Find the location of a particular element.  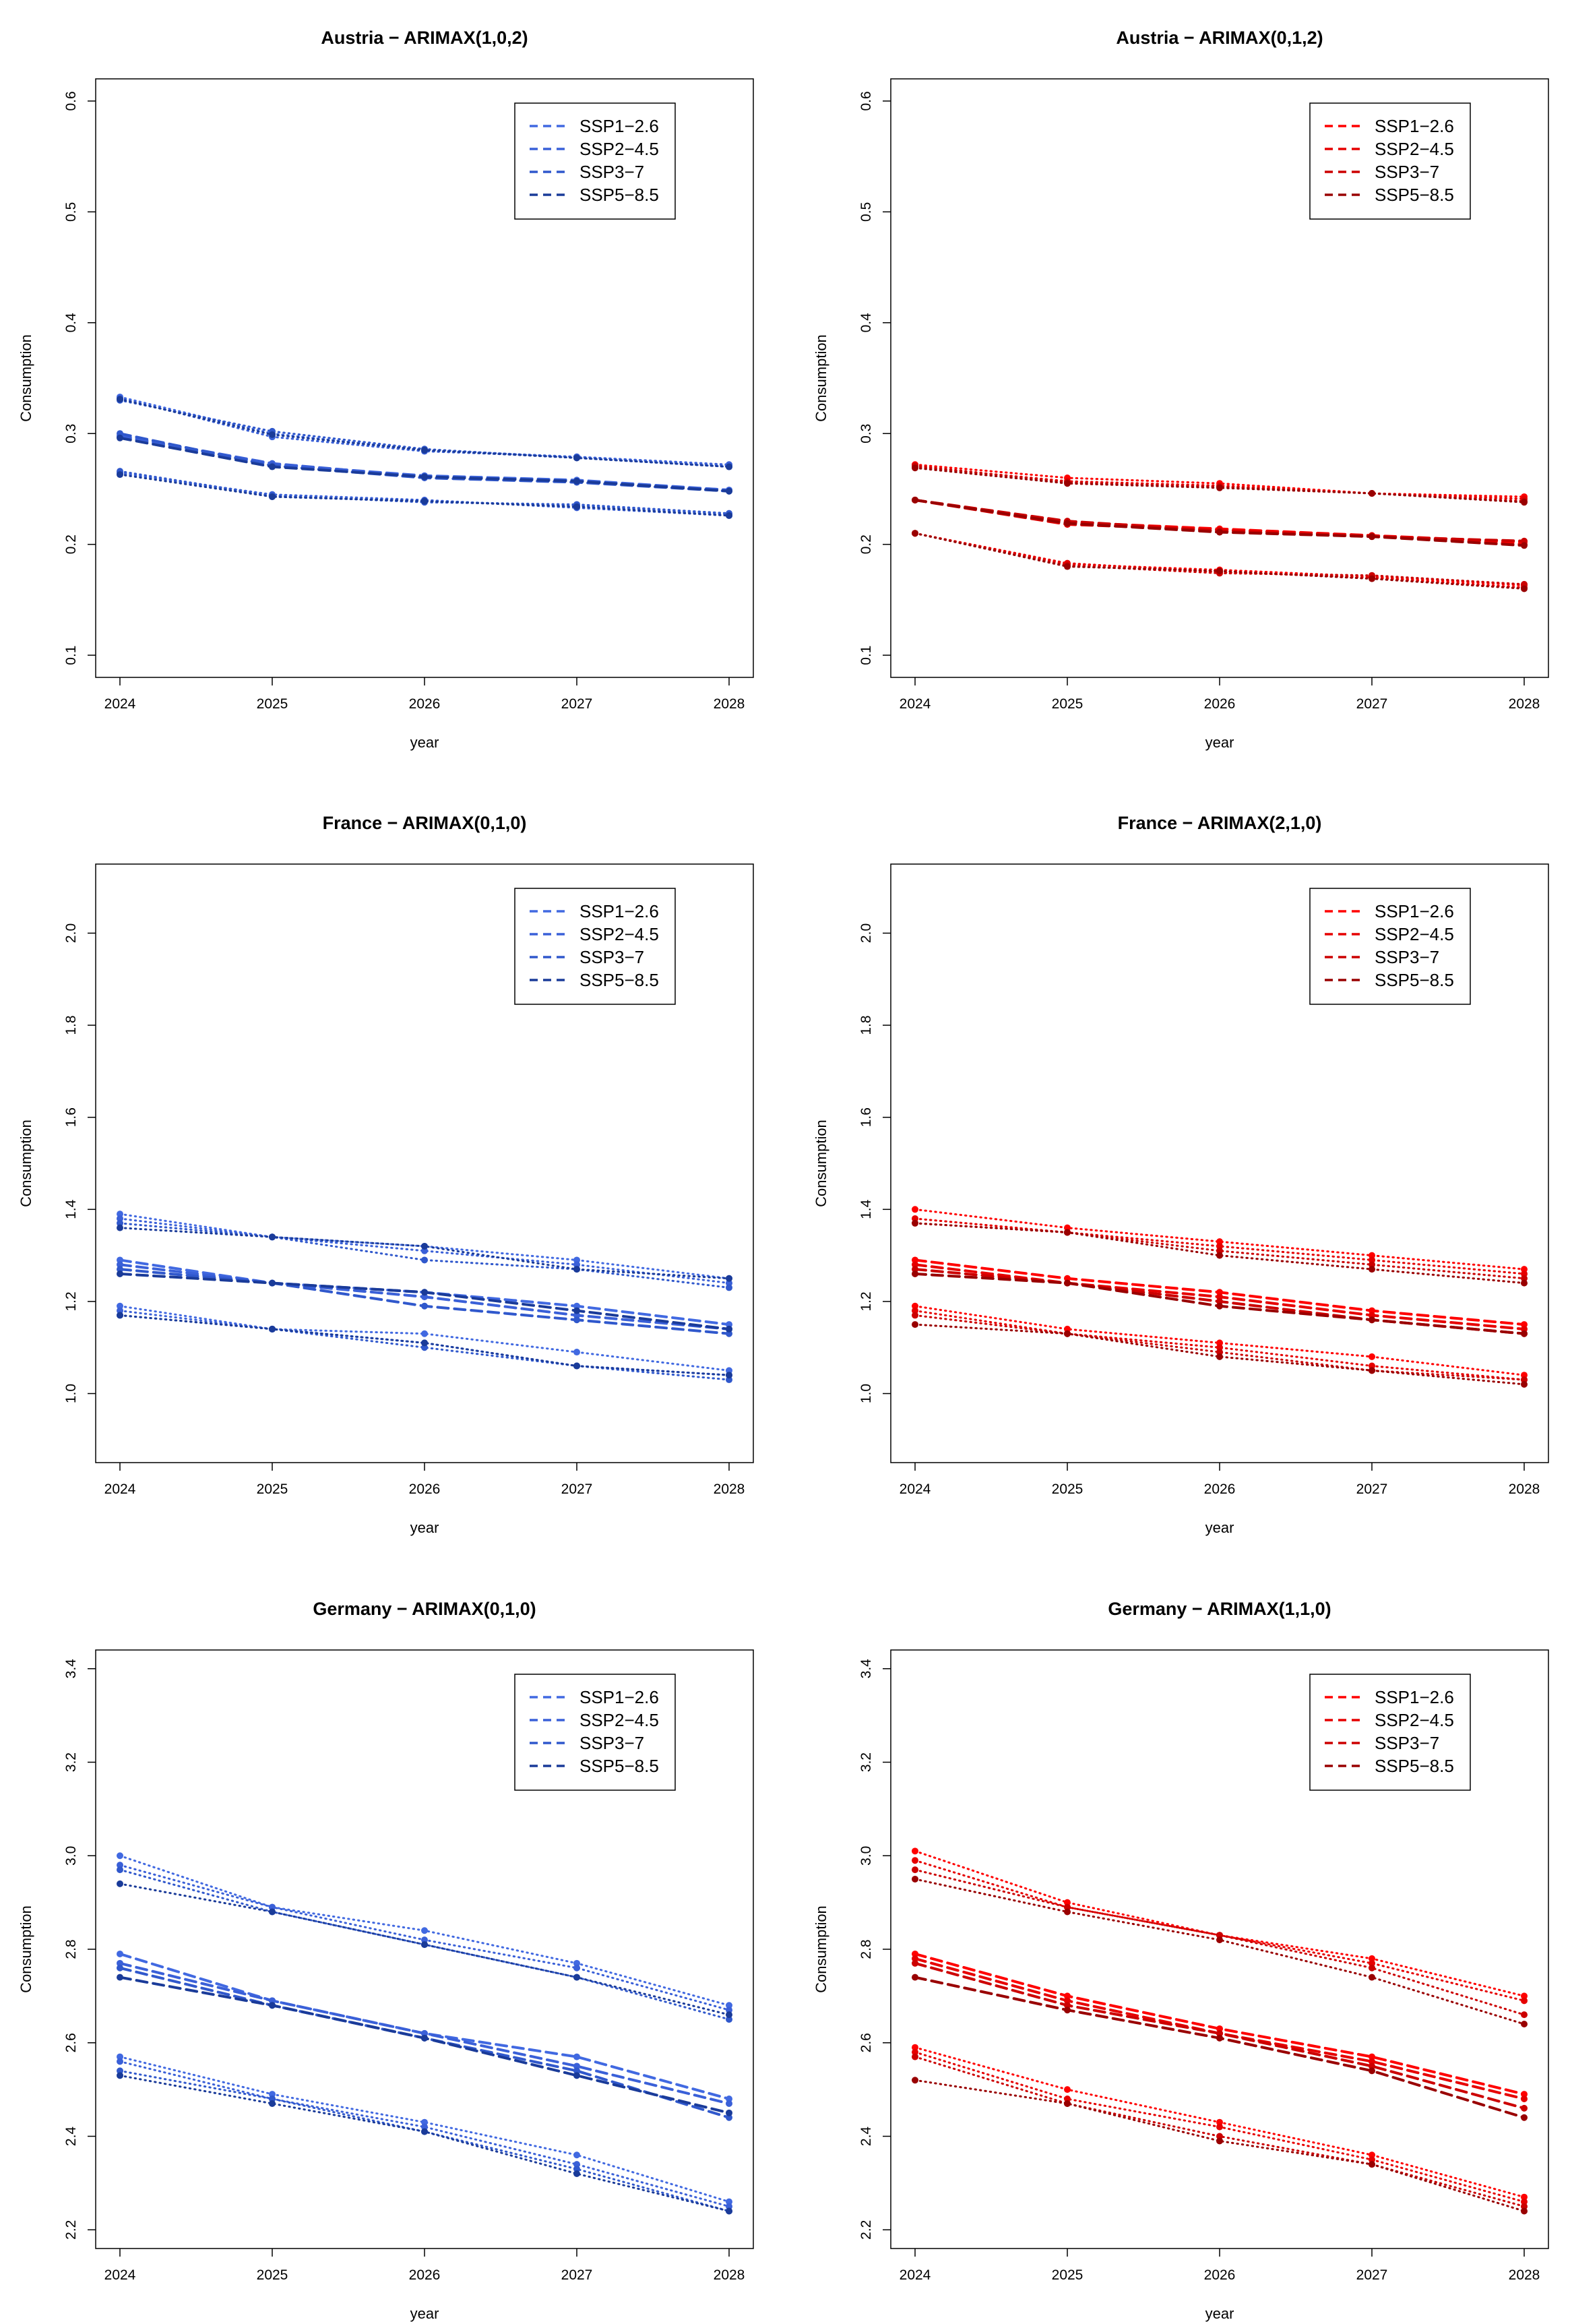

x-tick-label: 2027 is located at coordinates (577, 1489).